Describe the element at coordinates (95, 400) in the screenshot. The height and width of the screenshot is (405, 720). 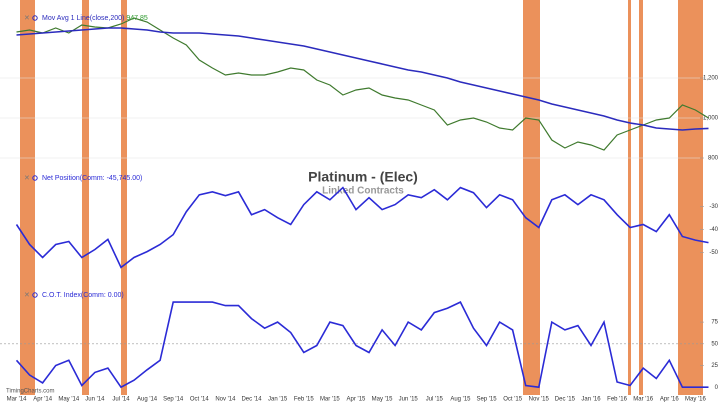
I see `x-tick-label: Jun '14` at that location.